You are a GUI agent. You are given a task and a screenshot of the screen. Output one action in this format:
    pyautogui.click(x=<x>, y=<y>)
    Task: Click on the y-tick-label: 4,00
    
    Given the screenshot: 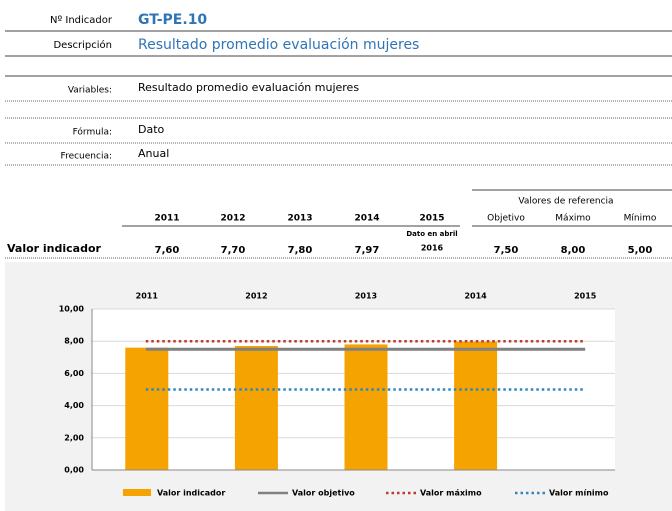 What is the action you would take?
    pyautogui.click(x=74, y=405)
    